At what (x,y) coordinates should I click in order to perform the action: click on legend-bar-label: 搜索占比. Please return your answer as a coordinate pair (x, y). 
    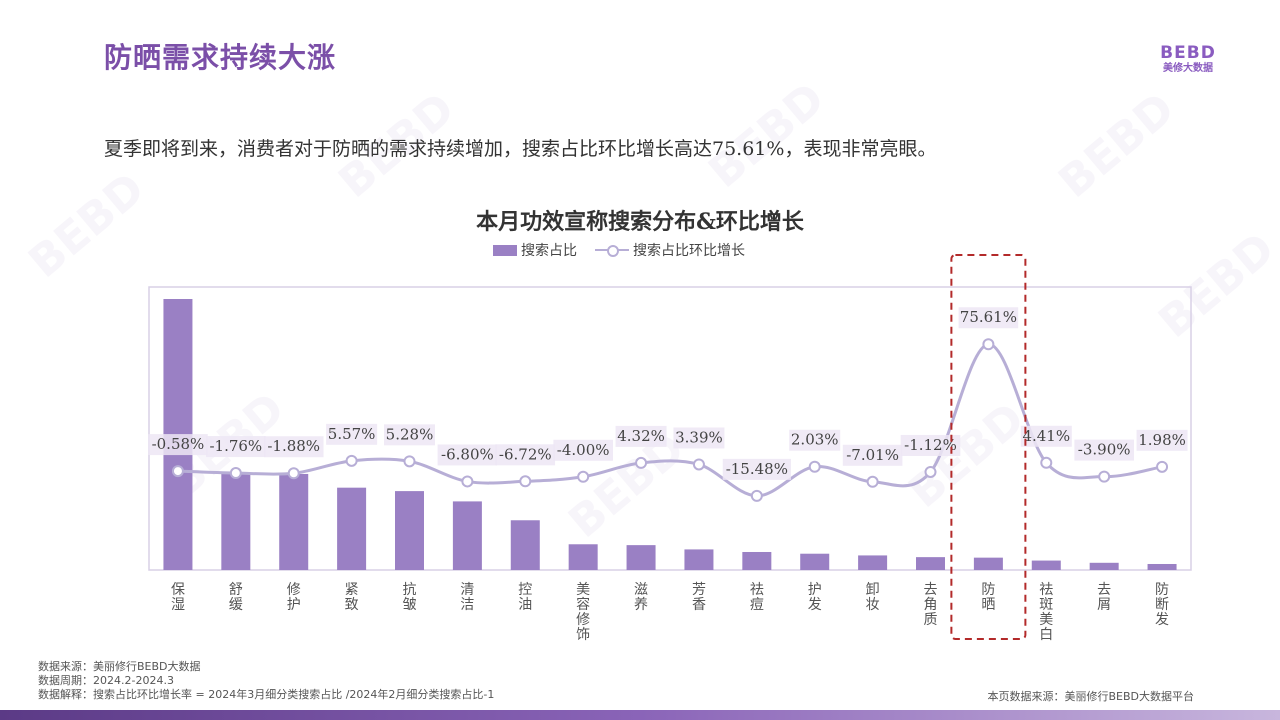
    Looking at the image, I should click on (549, 251).